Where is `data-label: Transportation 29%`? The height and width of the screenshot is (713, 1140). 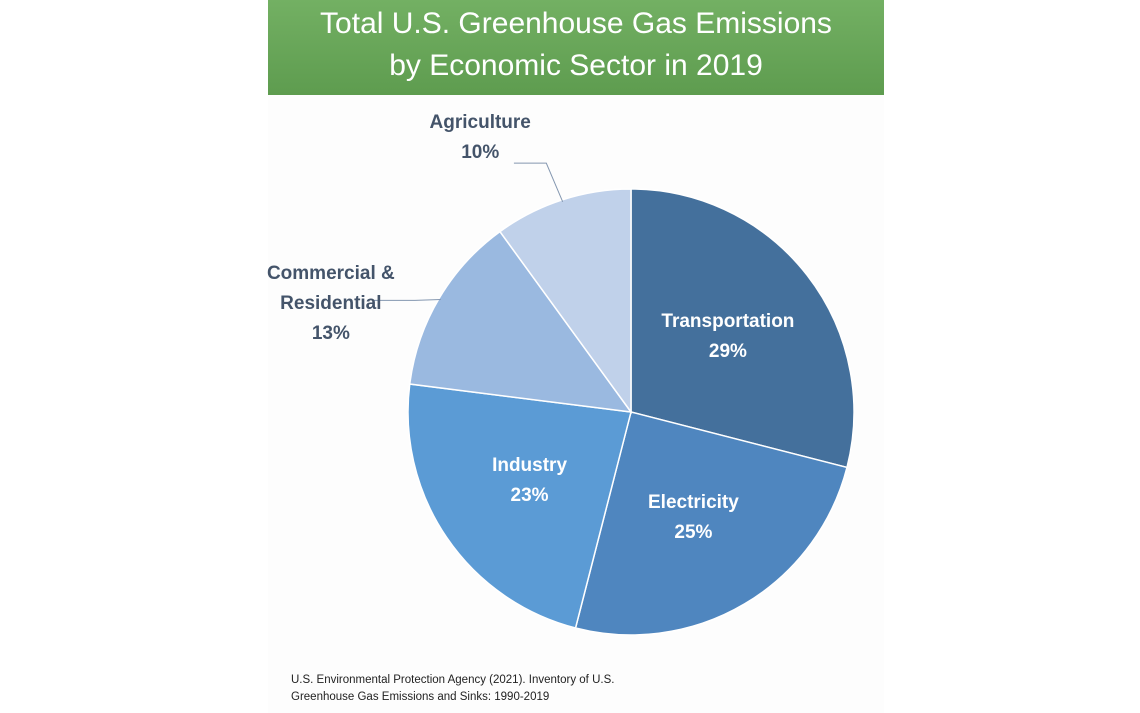
data-label: Transportation 29% is located at coordinates (728, 337).